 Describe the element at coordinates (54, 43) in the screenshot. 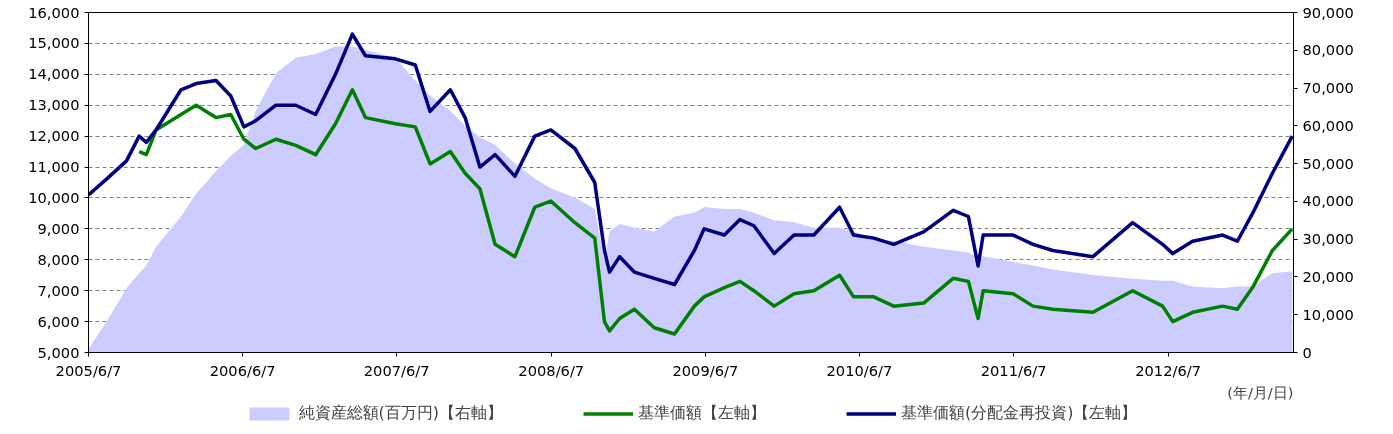

I see `y-tick-label: 15,000` at that location.